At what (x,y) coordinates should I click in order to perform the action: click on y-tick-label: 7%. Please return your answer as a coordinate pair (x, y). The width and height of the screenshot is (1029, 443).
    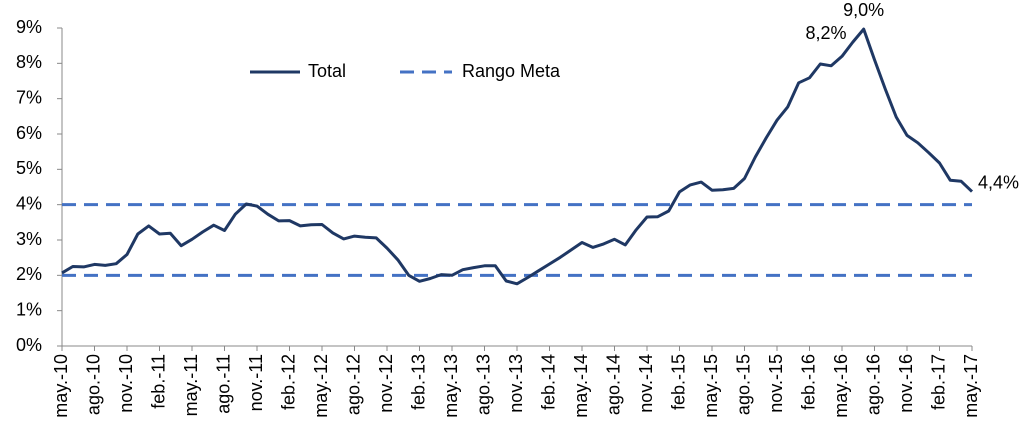
    Looking at the image, I should click on (29, 97).